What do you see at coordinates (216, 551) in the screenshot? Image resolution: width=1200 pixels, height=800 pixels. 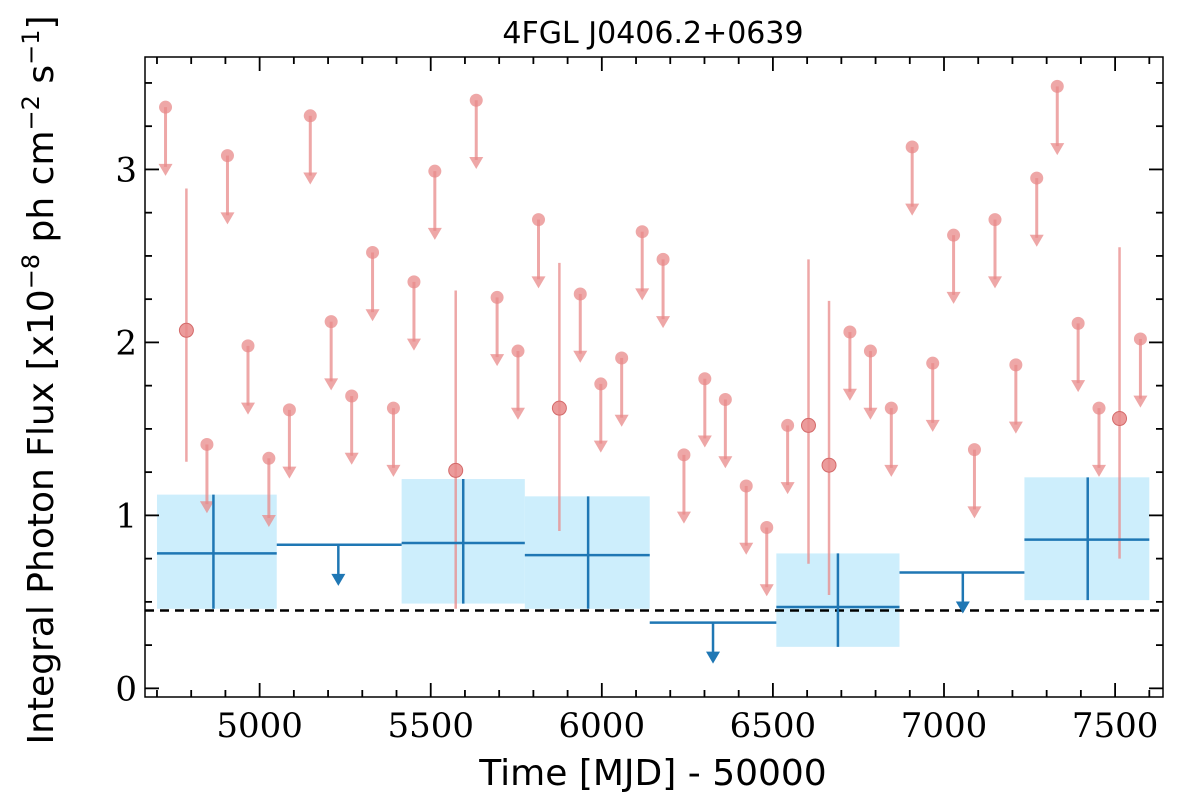 I see `yearly-error-band` at bounding box center [216, 551].